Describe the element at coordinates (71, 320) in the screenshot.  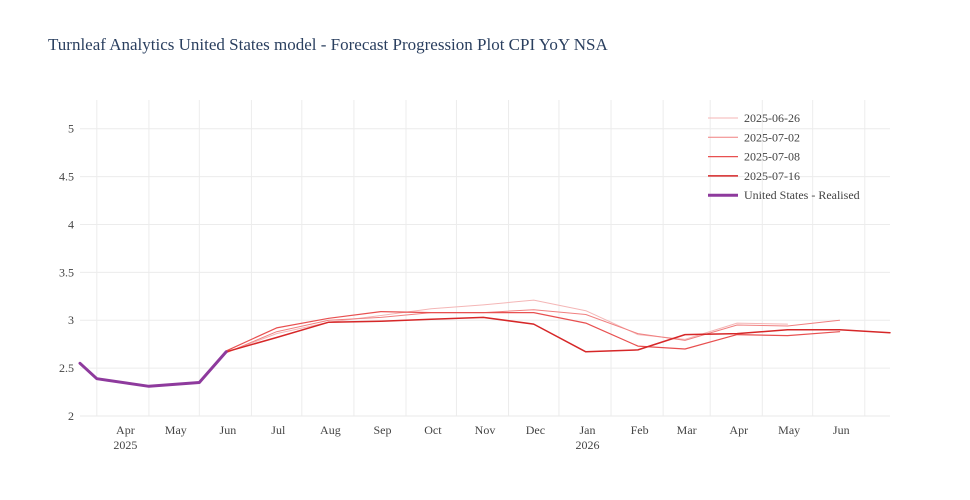
I see `y-tick-label: 3` at that location.